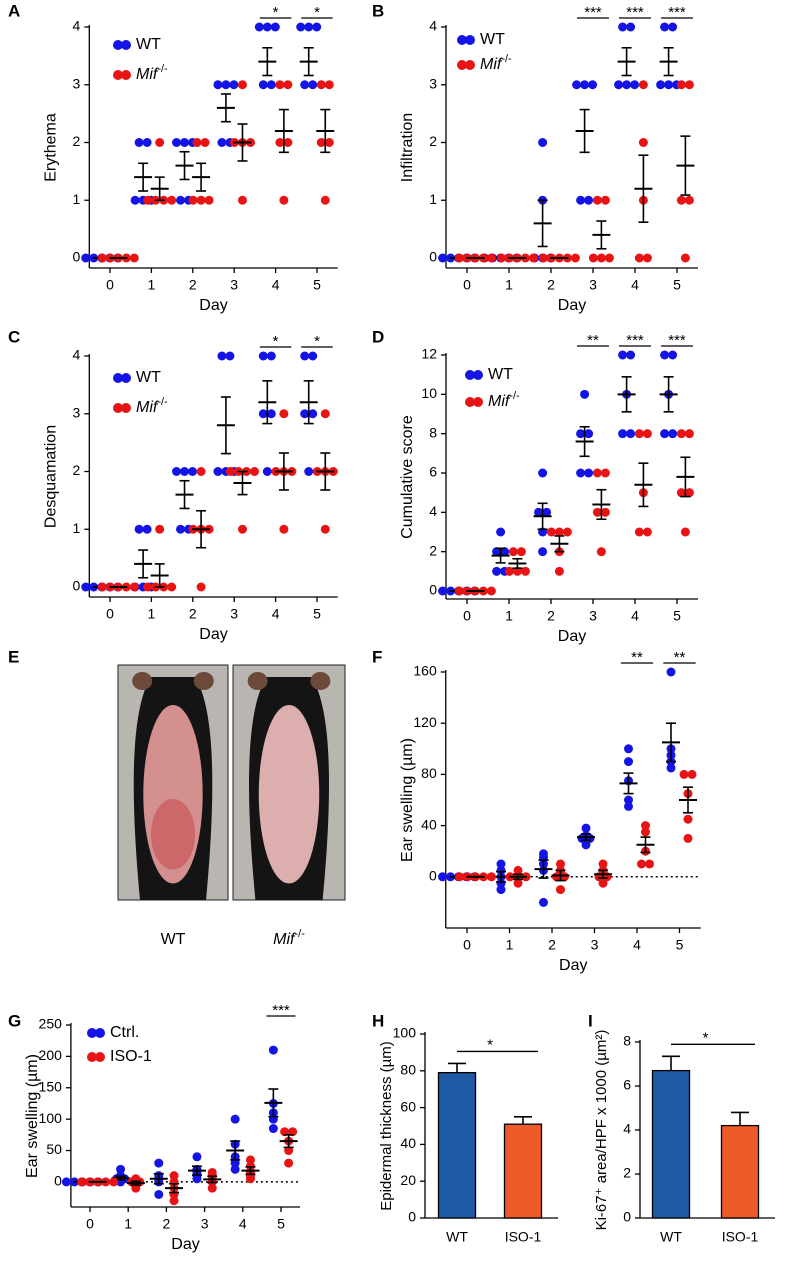 This screenshot has width=794, height=1273. I want to click on y-tick-label: 2, so click(627, 1173).